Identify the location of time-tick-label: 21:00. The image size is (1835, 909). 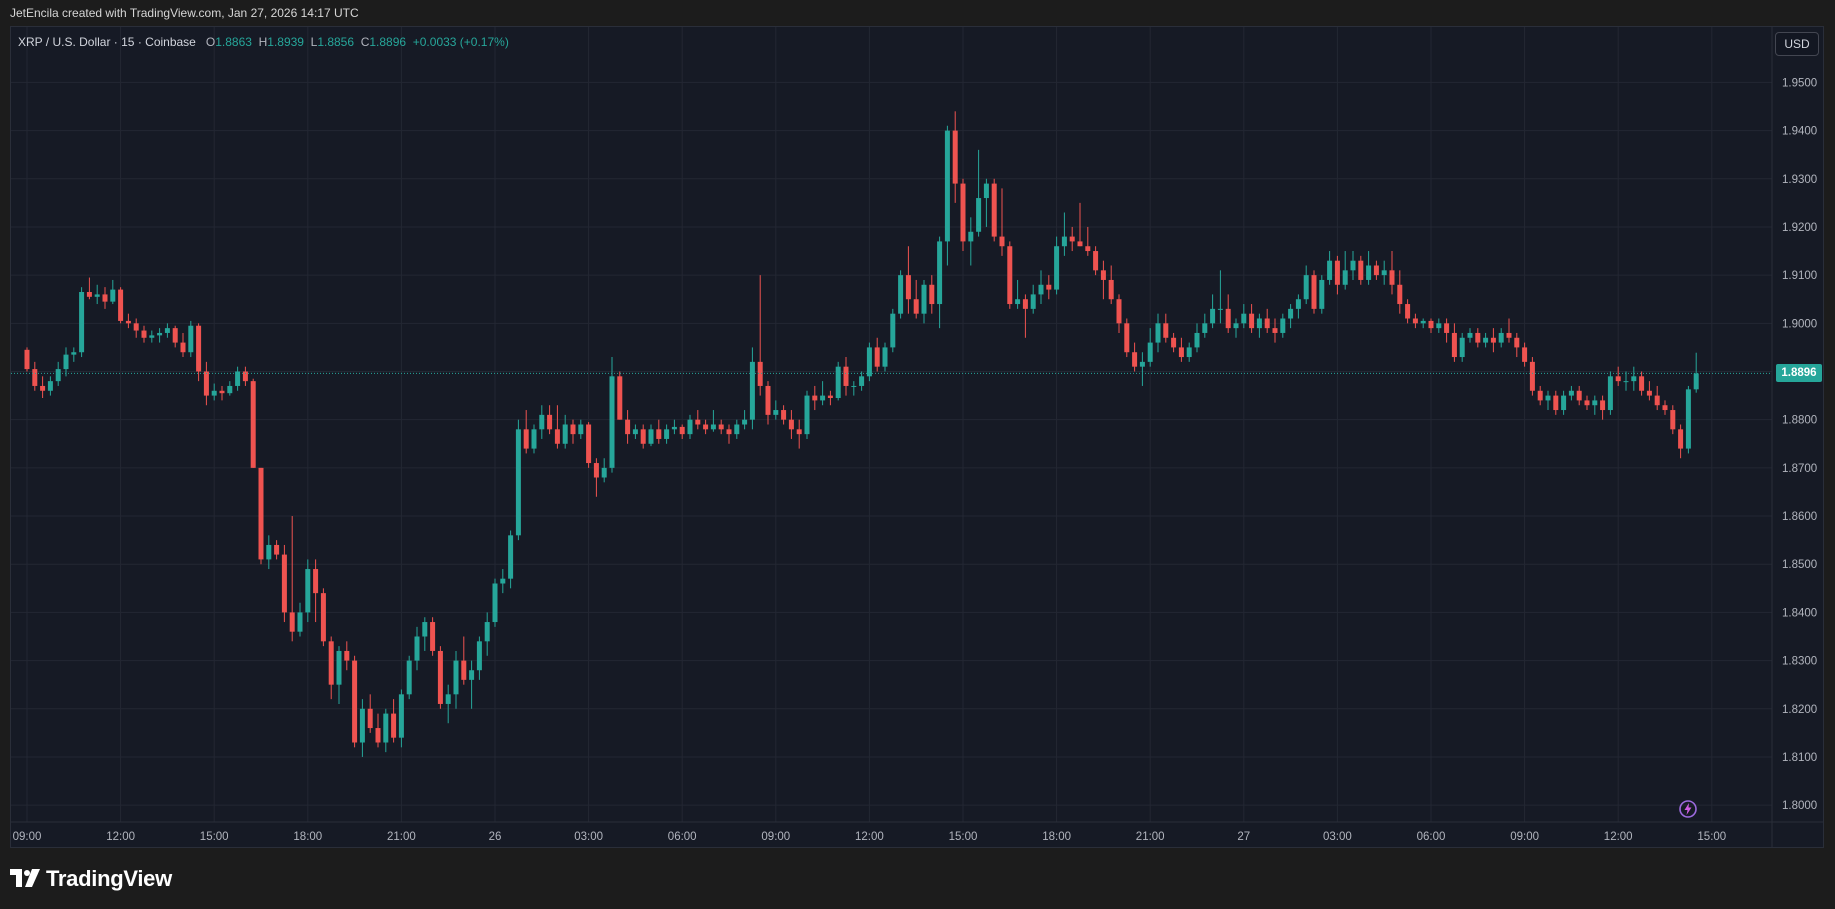
(401, 837).